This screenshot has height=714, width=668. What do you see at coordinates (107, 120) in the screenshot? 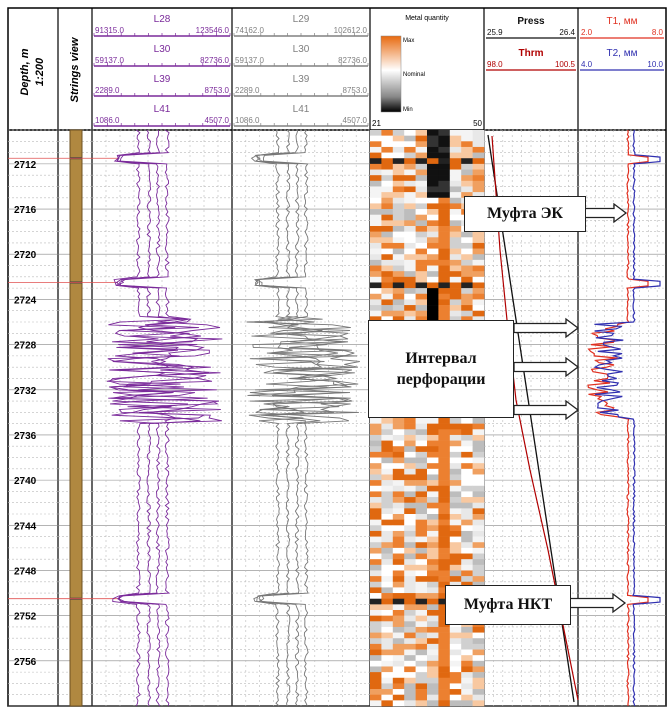
I see `curve-min-label: 1086.0` at bounding box center [107, 120].